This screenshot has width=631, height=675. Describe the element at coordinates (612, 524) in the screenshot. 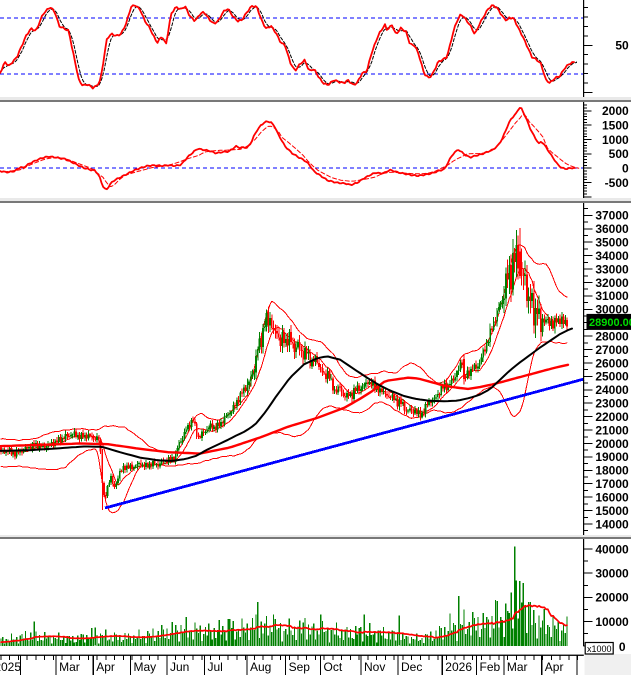

I see `svg-text: 14000` at that location.